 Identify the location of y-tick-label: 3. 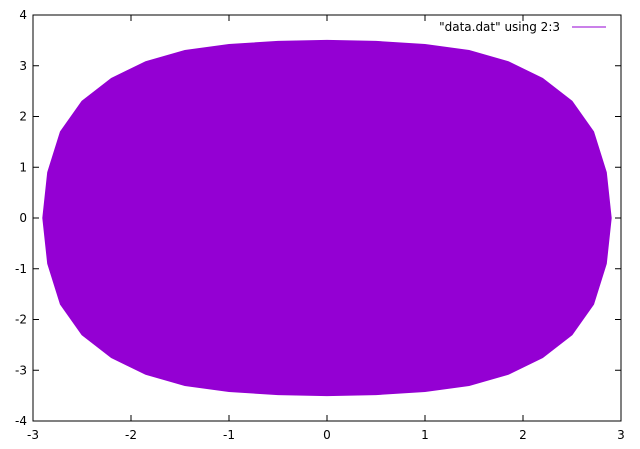
(23, 66).